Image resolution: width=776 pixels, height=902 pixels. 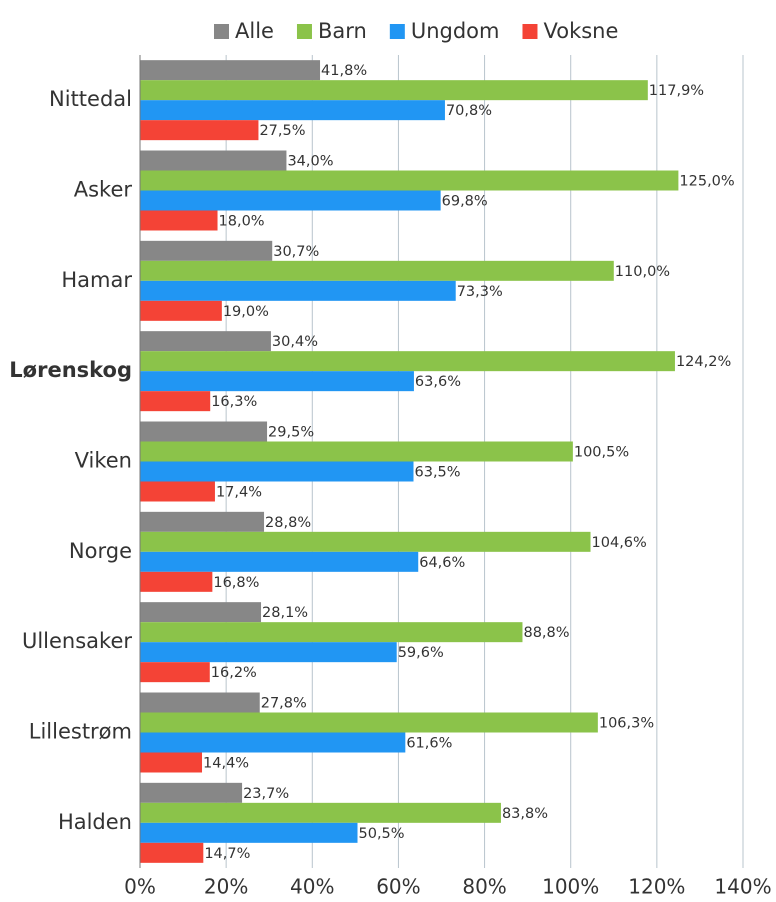 I want to click on x-tick-label: 100%, so click(x=570, y=887).